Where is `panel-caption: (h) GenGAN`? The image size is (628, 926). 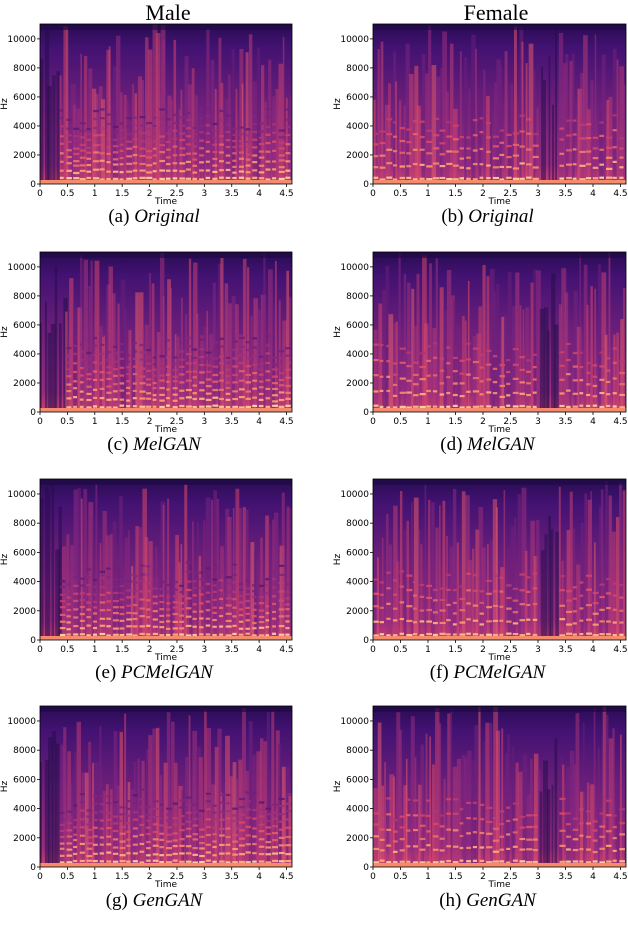 panel-caption: (h) GenGAN is located at coordinates (488, 901).